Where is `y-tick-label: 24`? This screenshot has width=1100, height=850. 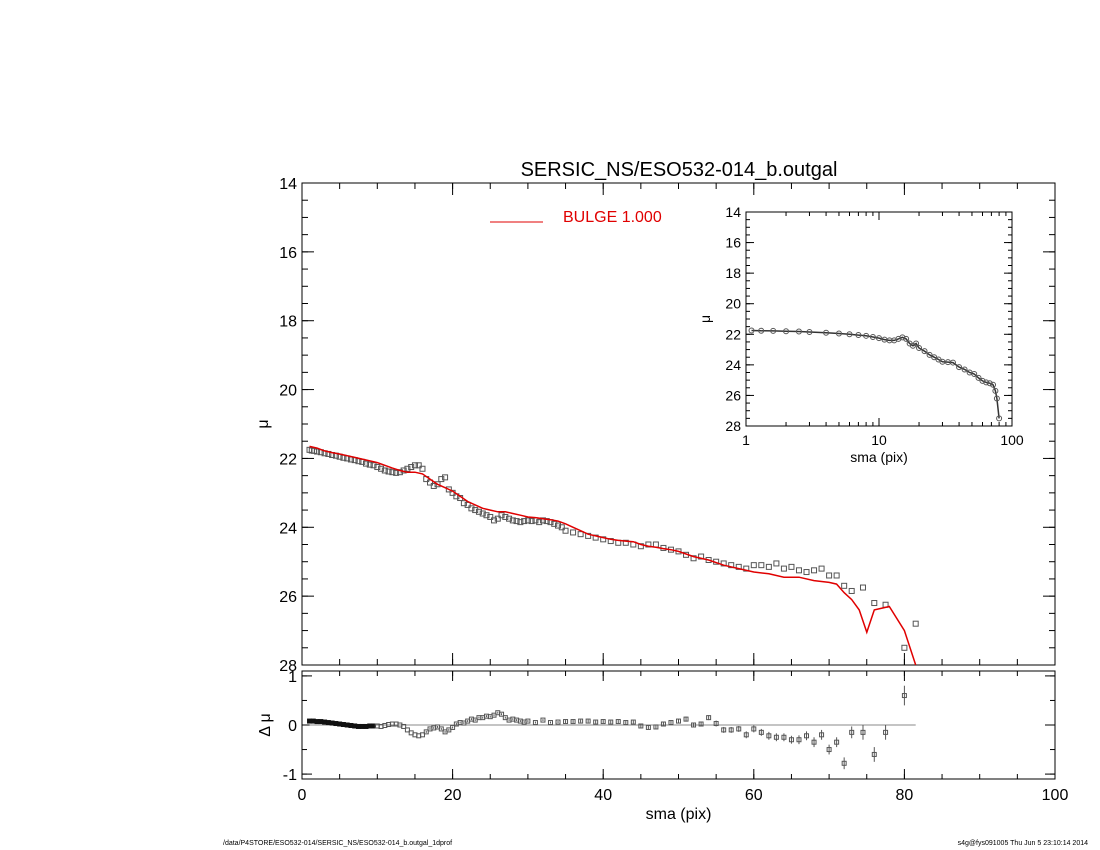 y-tick-label: 24 is located at coordinates (288, 528).